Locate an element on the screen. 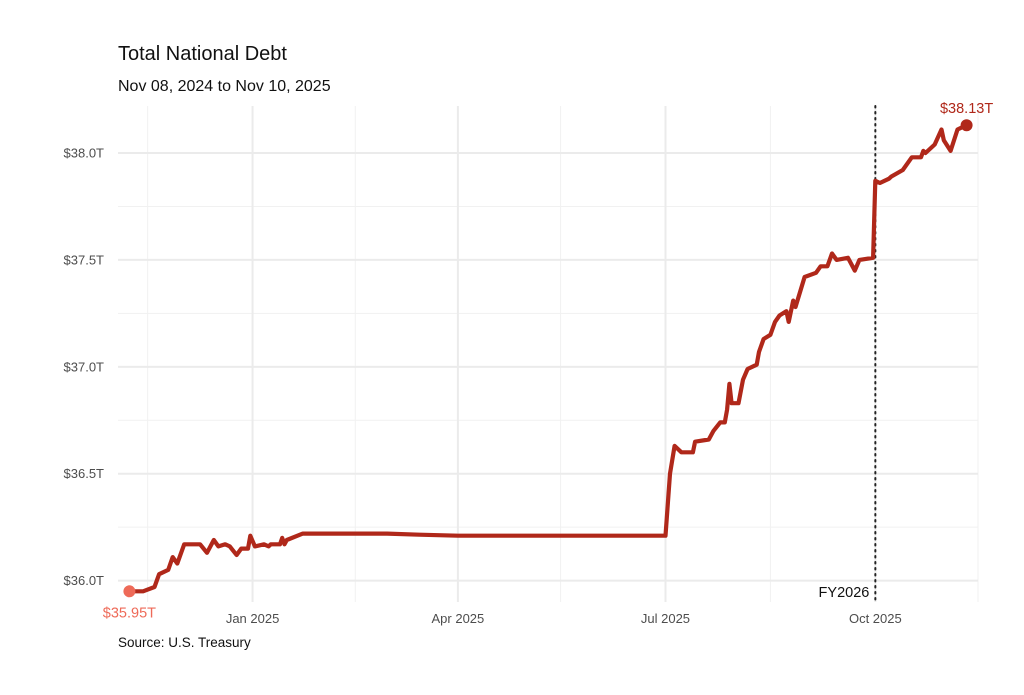 The image size is (1024, 695). chart-title: Total National Debt is located at coordinates (202, 54).